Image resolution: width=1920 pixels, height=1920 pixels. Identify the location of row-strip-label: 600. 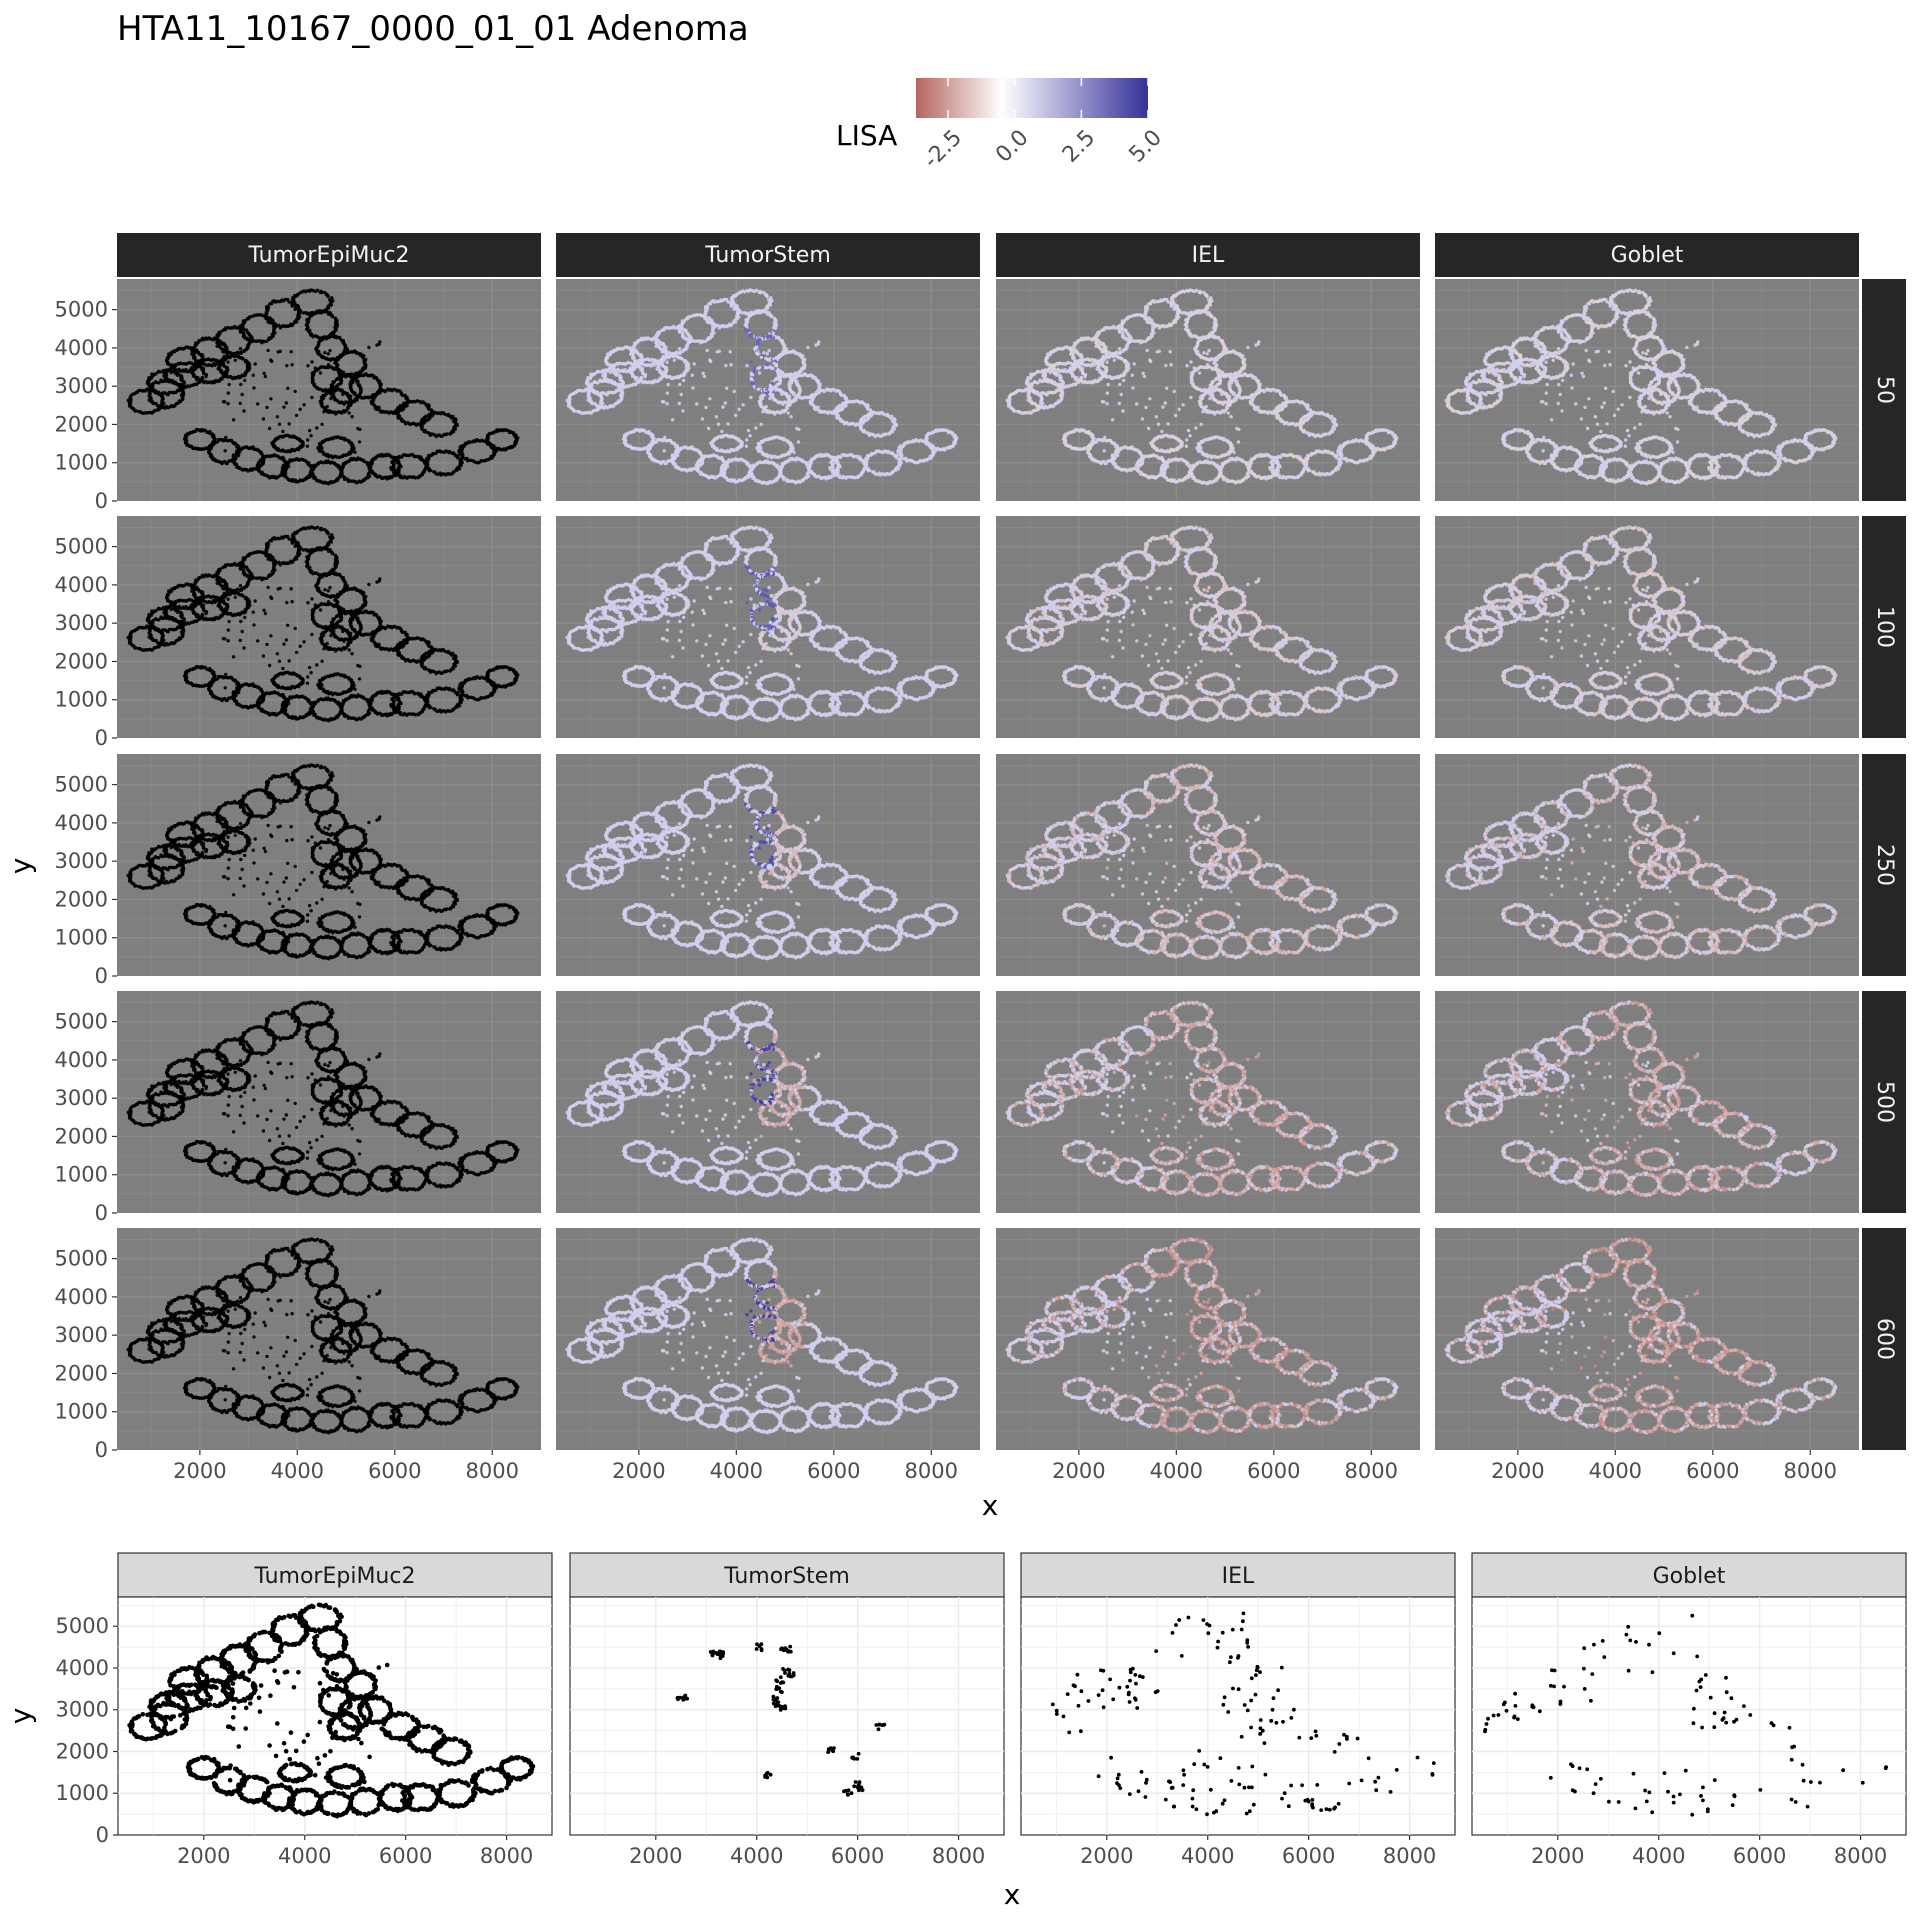
(1884, 1339).